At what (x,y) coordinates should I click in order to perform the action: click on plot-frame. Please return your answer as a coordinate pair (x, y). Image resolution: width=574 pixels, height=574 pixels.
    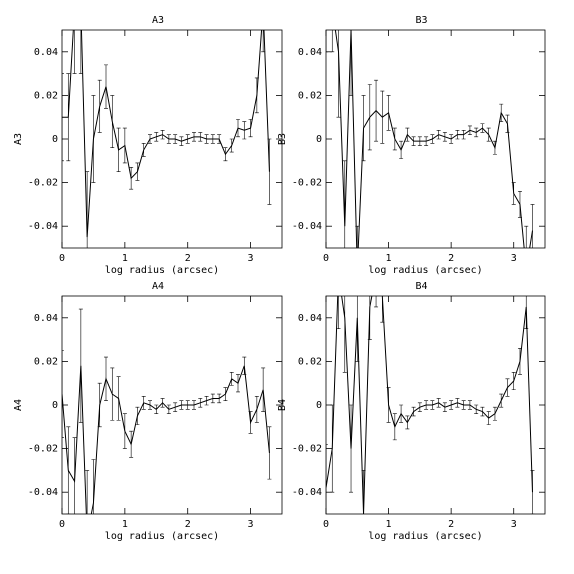
    Looking at the image, I should click on (435, 405).